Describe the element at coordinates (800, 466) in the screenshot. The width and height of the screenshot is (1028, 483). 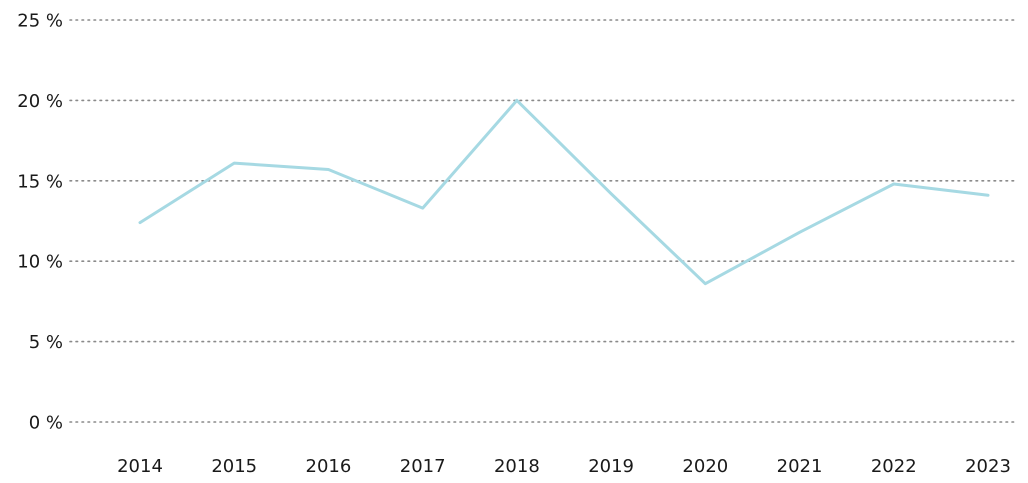
I see `x-tick-label: 2021` at that location.